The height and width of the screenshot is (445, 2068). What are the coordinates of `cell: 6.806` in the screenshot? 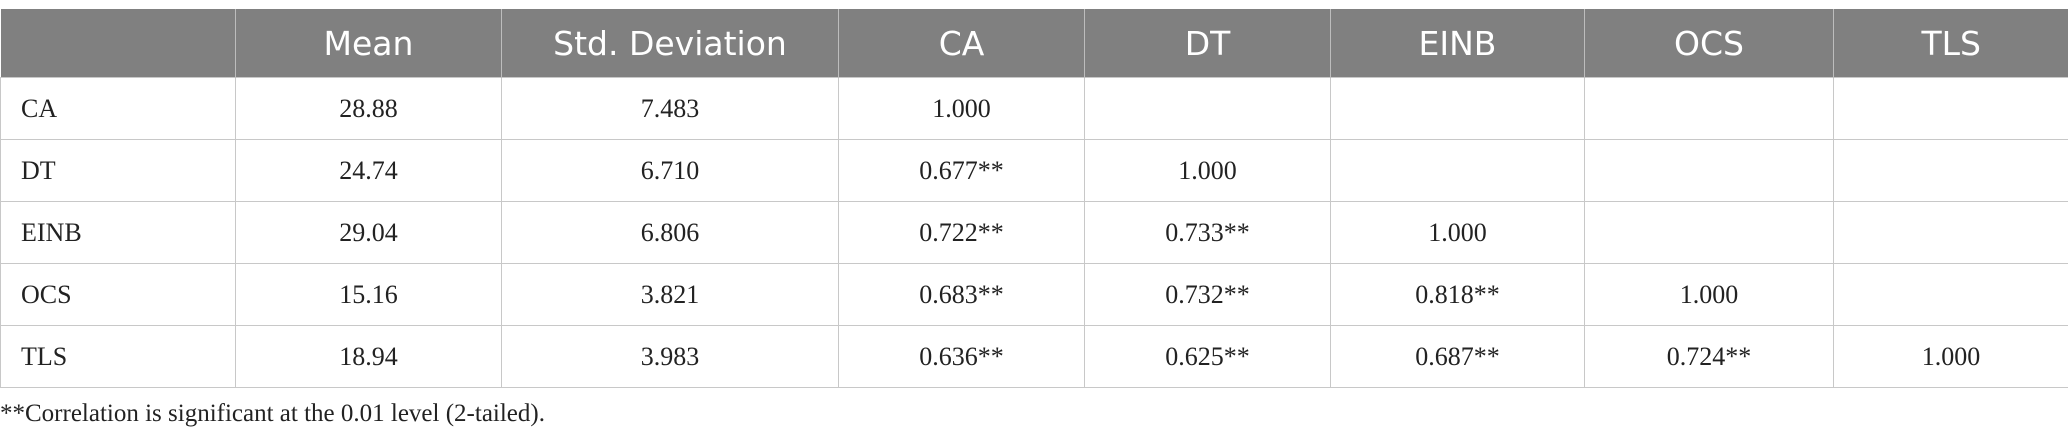 It's located at (670, 232).